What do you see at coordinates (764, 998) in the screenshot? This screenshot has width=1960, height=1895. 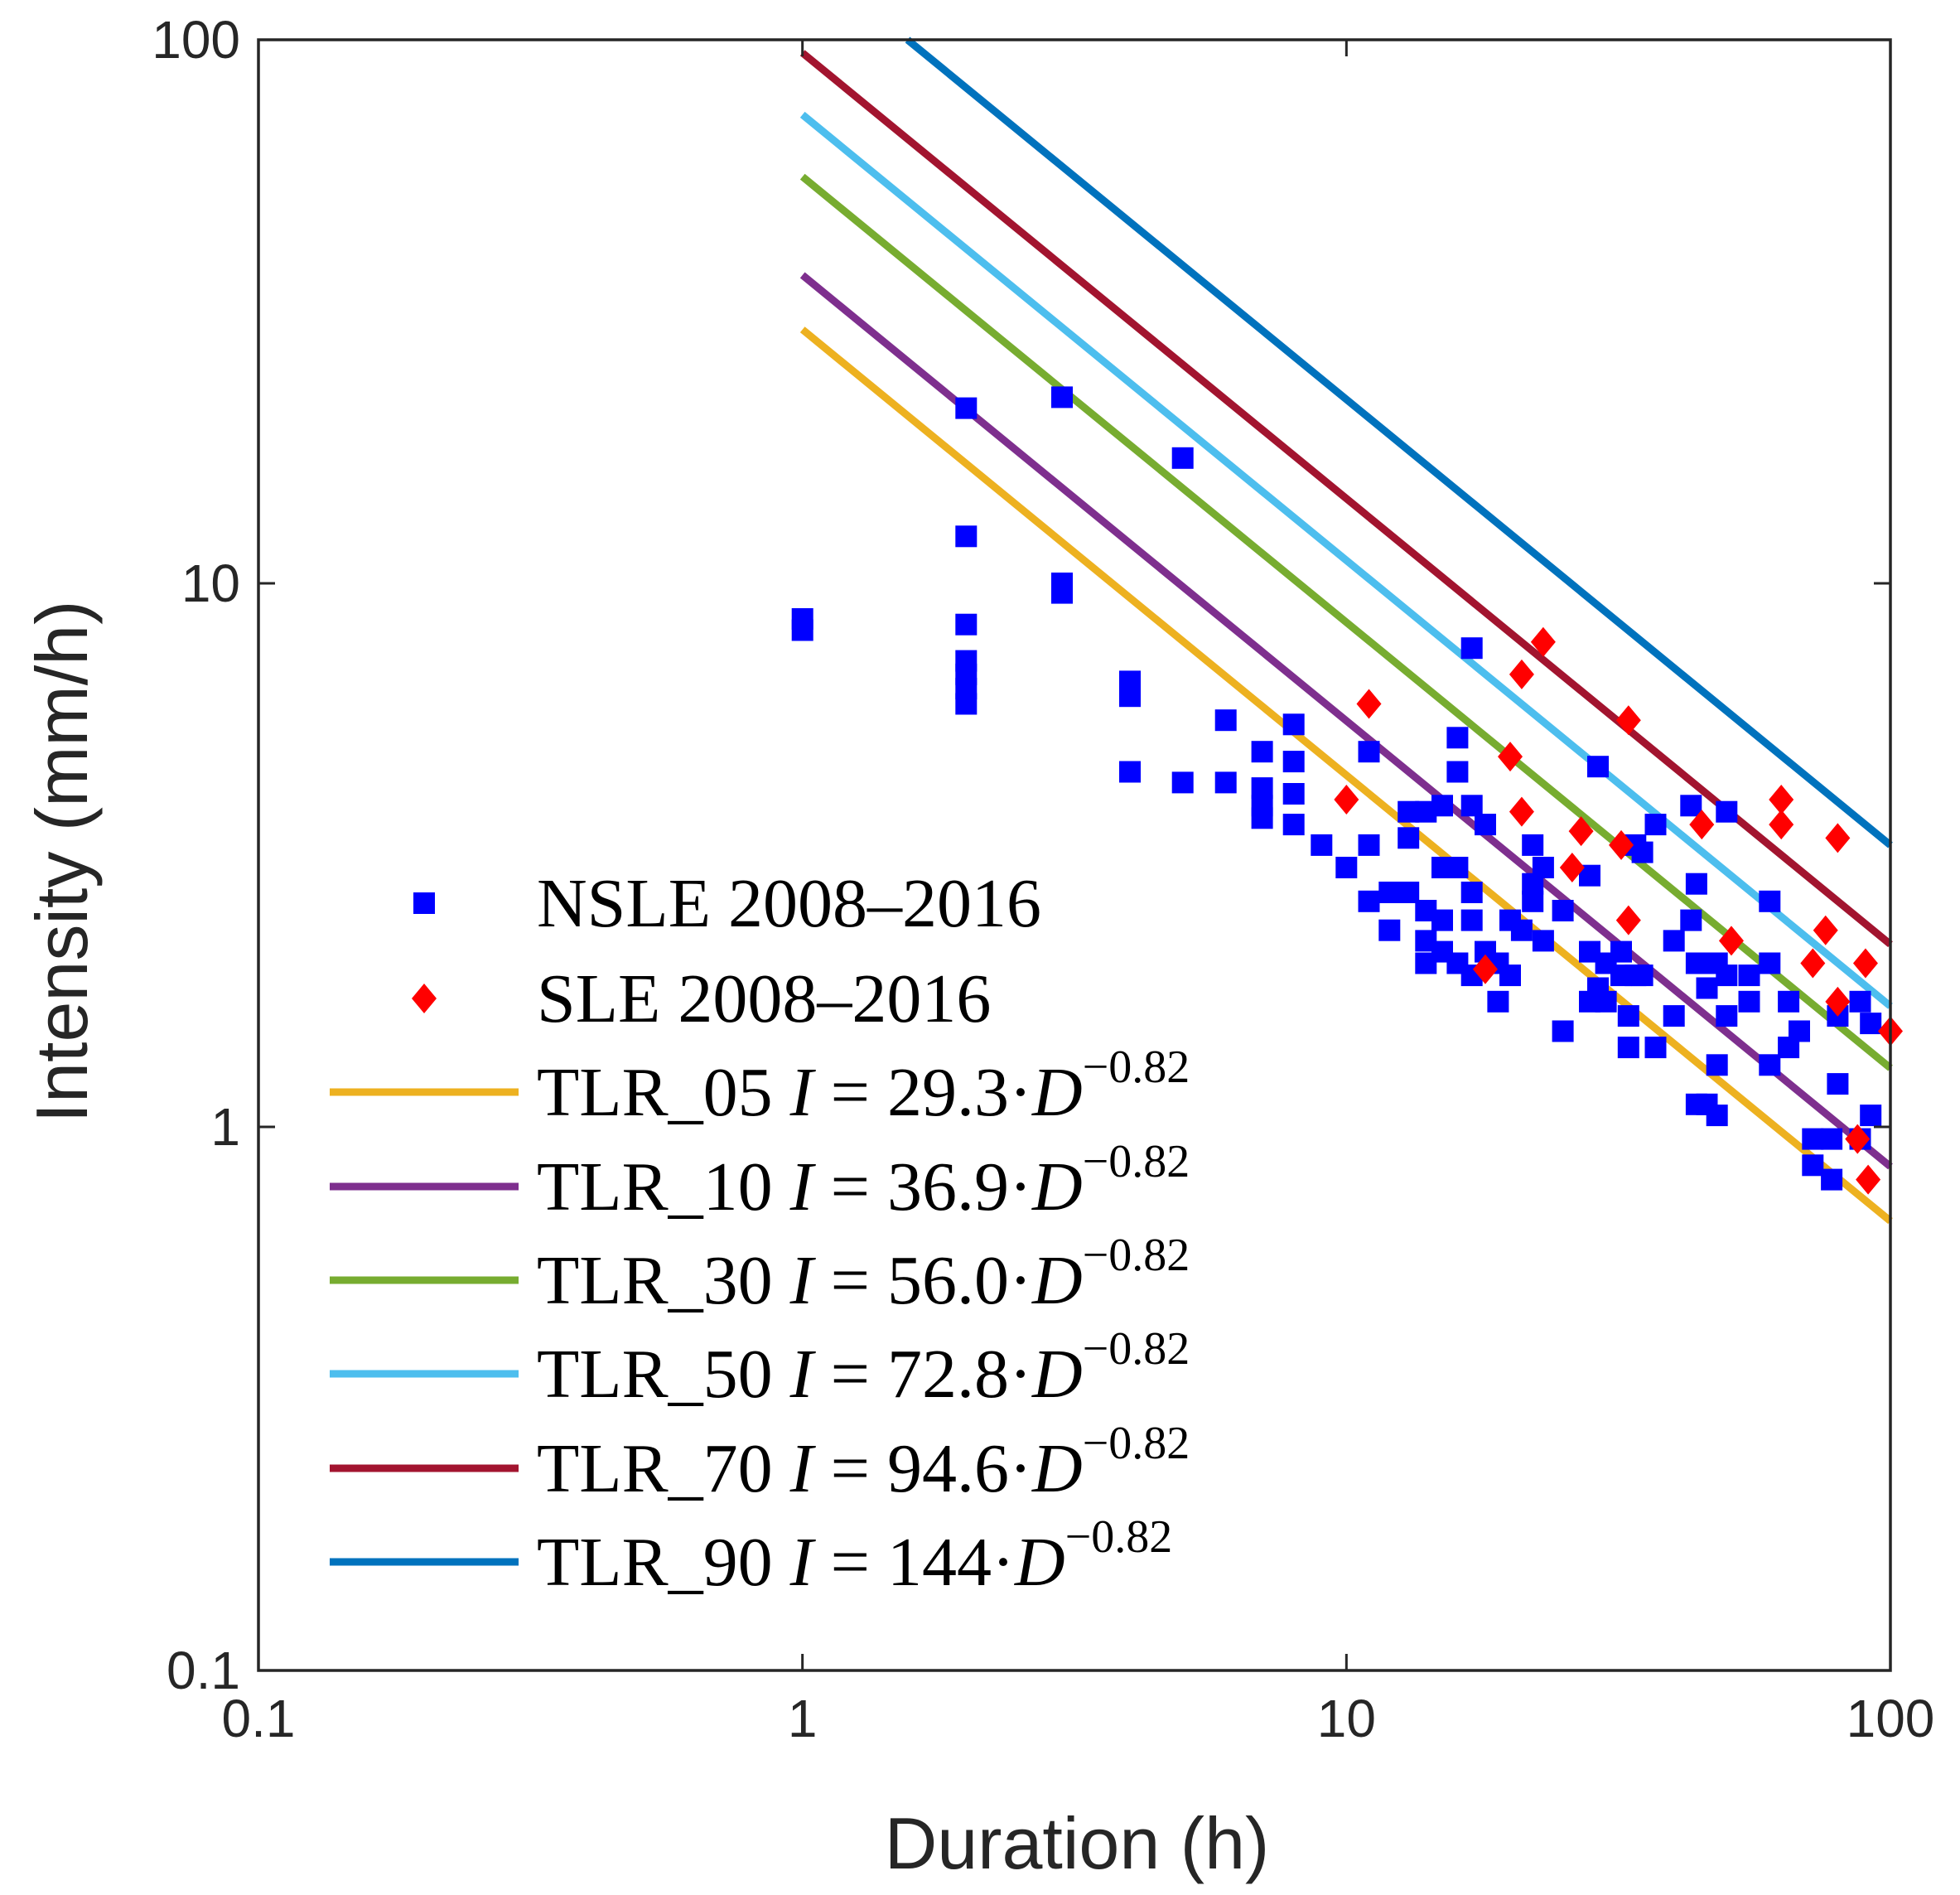 I see `legend-label-sle-2008-2016: SLE 2008–2016` at bounding box center [764, 998].